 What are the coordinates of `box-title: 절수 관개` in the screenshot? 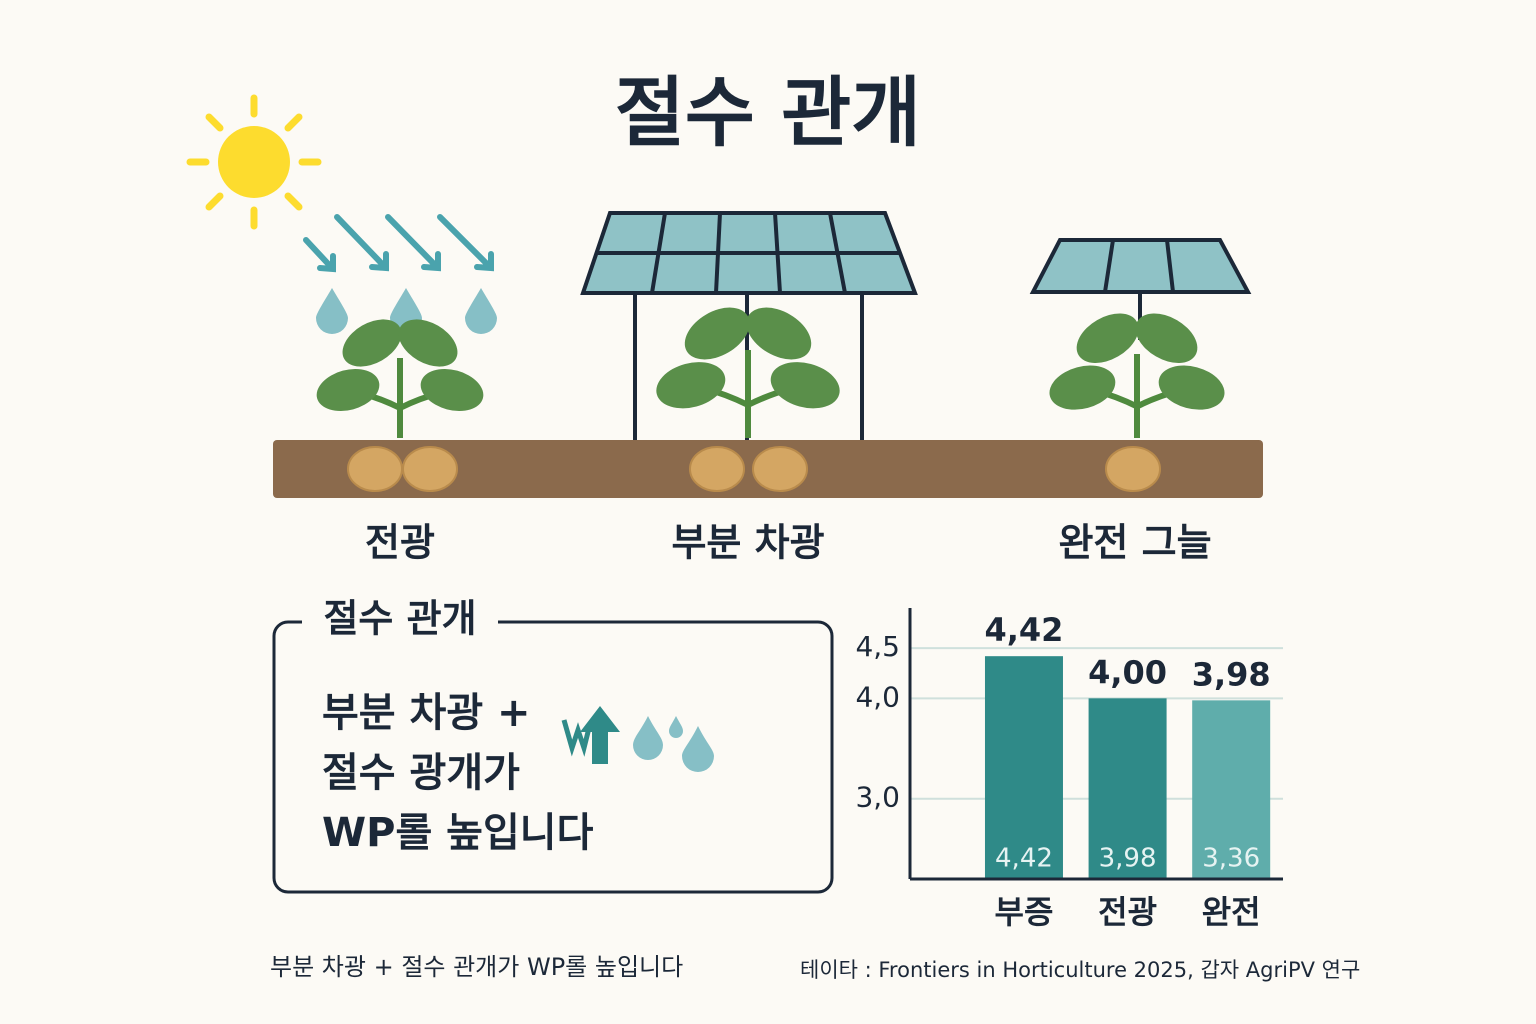 It's located at (399, 619).